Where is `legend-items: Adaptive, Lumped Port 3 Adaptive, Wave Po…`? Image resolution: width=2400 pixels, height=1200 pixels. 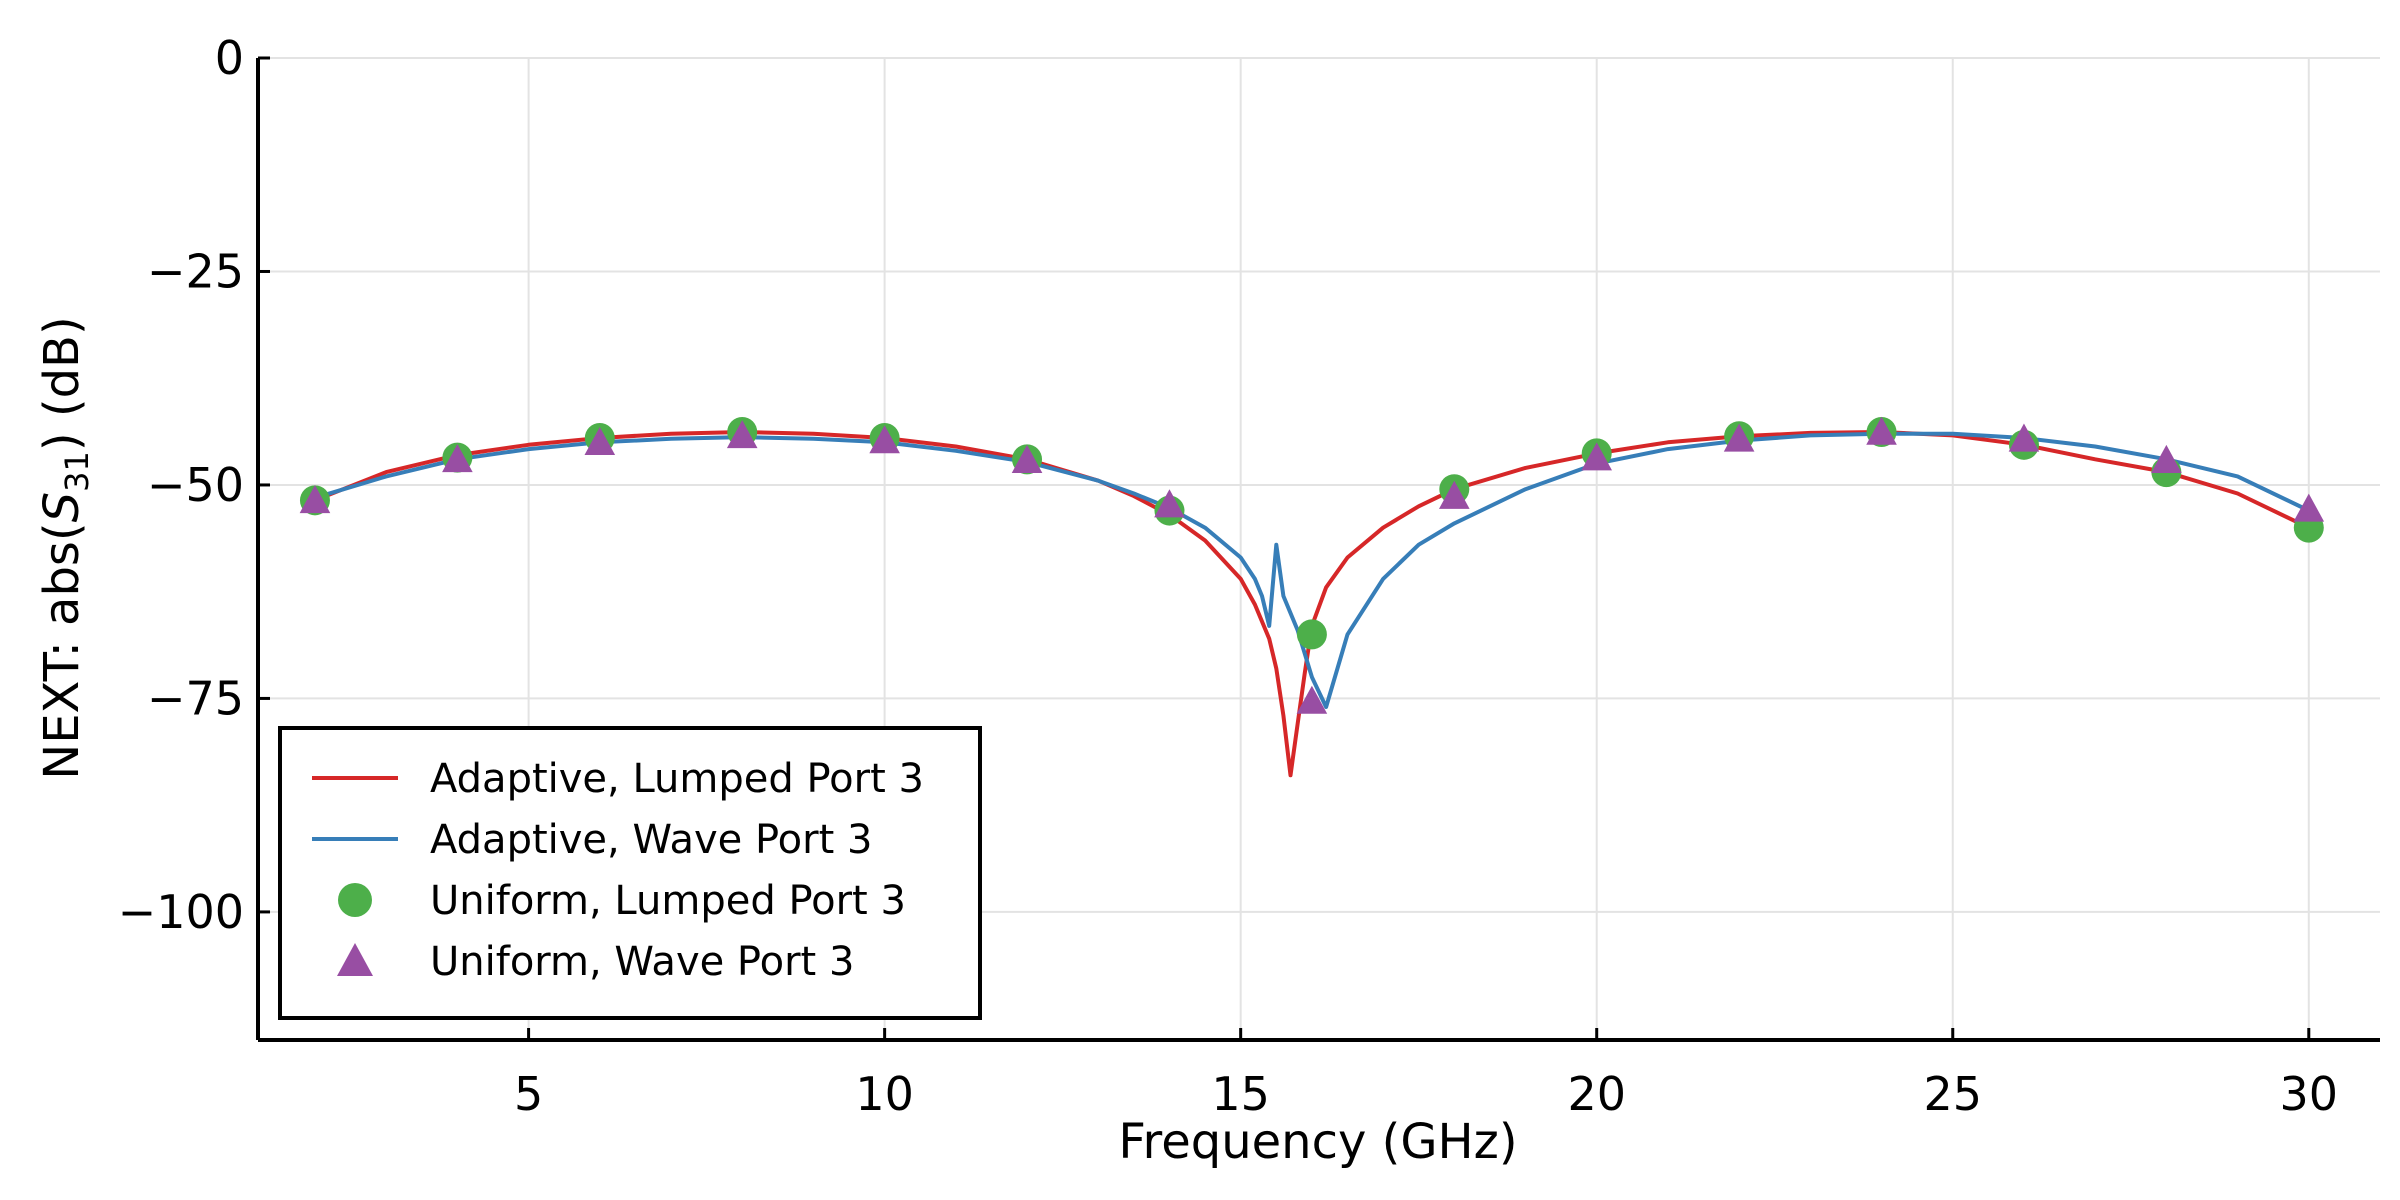
legend-items: Adaptive, Lumped Port 3 Adaptive, Wave Po… is located at coordinates (618, 870).